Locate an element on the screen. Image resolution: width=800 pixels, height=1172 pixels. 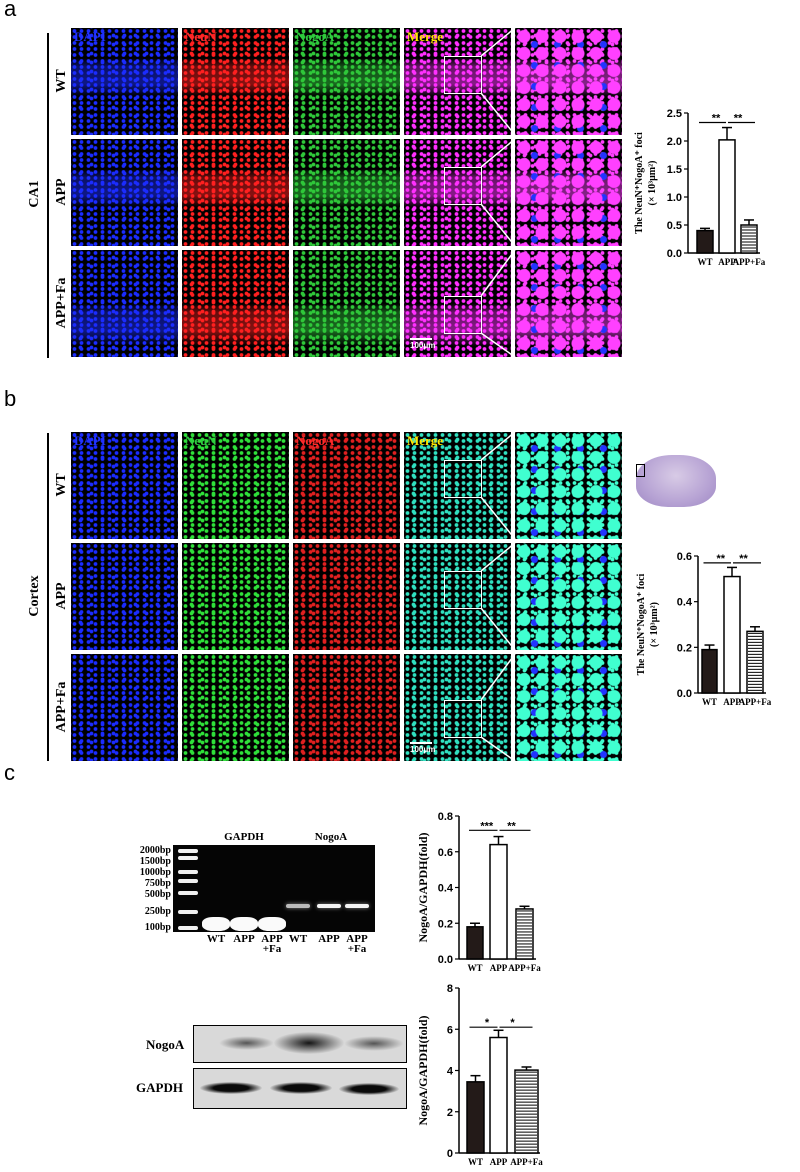
significance-label: * is located at coordinates (487, 1023).